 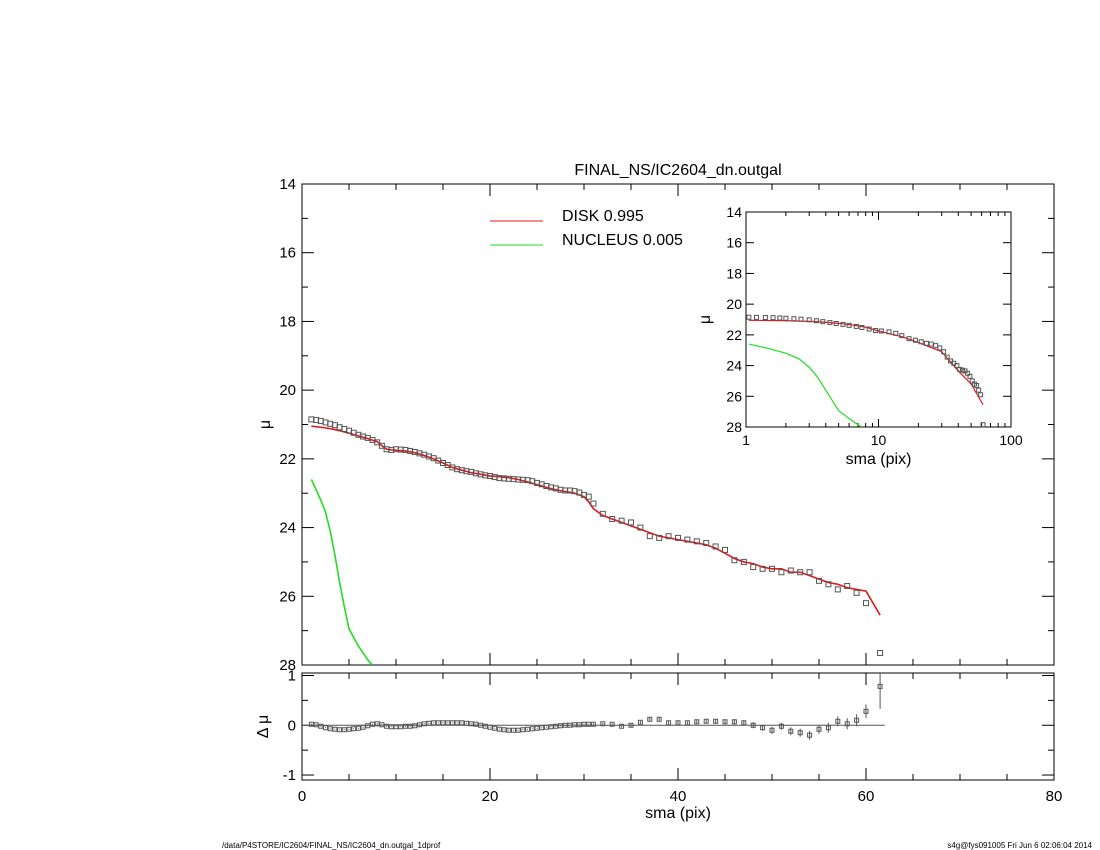 What do you see at coordinates (265, 424) in the screenshot?
I see `main-y-axis-title: μ` at bounding box center [265, 424].